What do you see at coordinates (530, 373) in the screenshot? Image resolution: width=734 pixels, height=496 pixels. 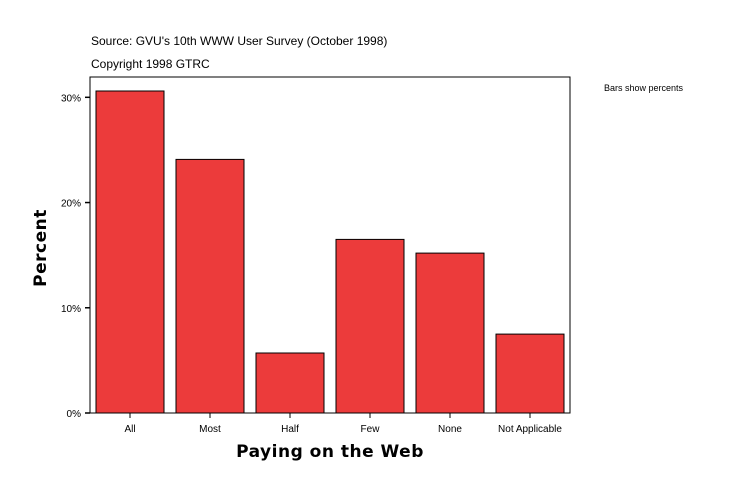 I see `bar-not-applicable` at bounding box center [530, 373].